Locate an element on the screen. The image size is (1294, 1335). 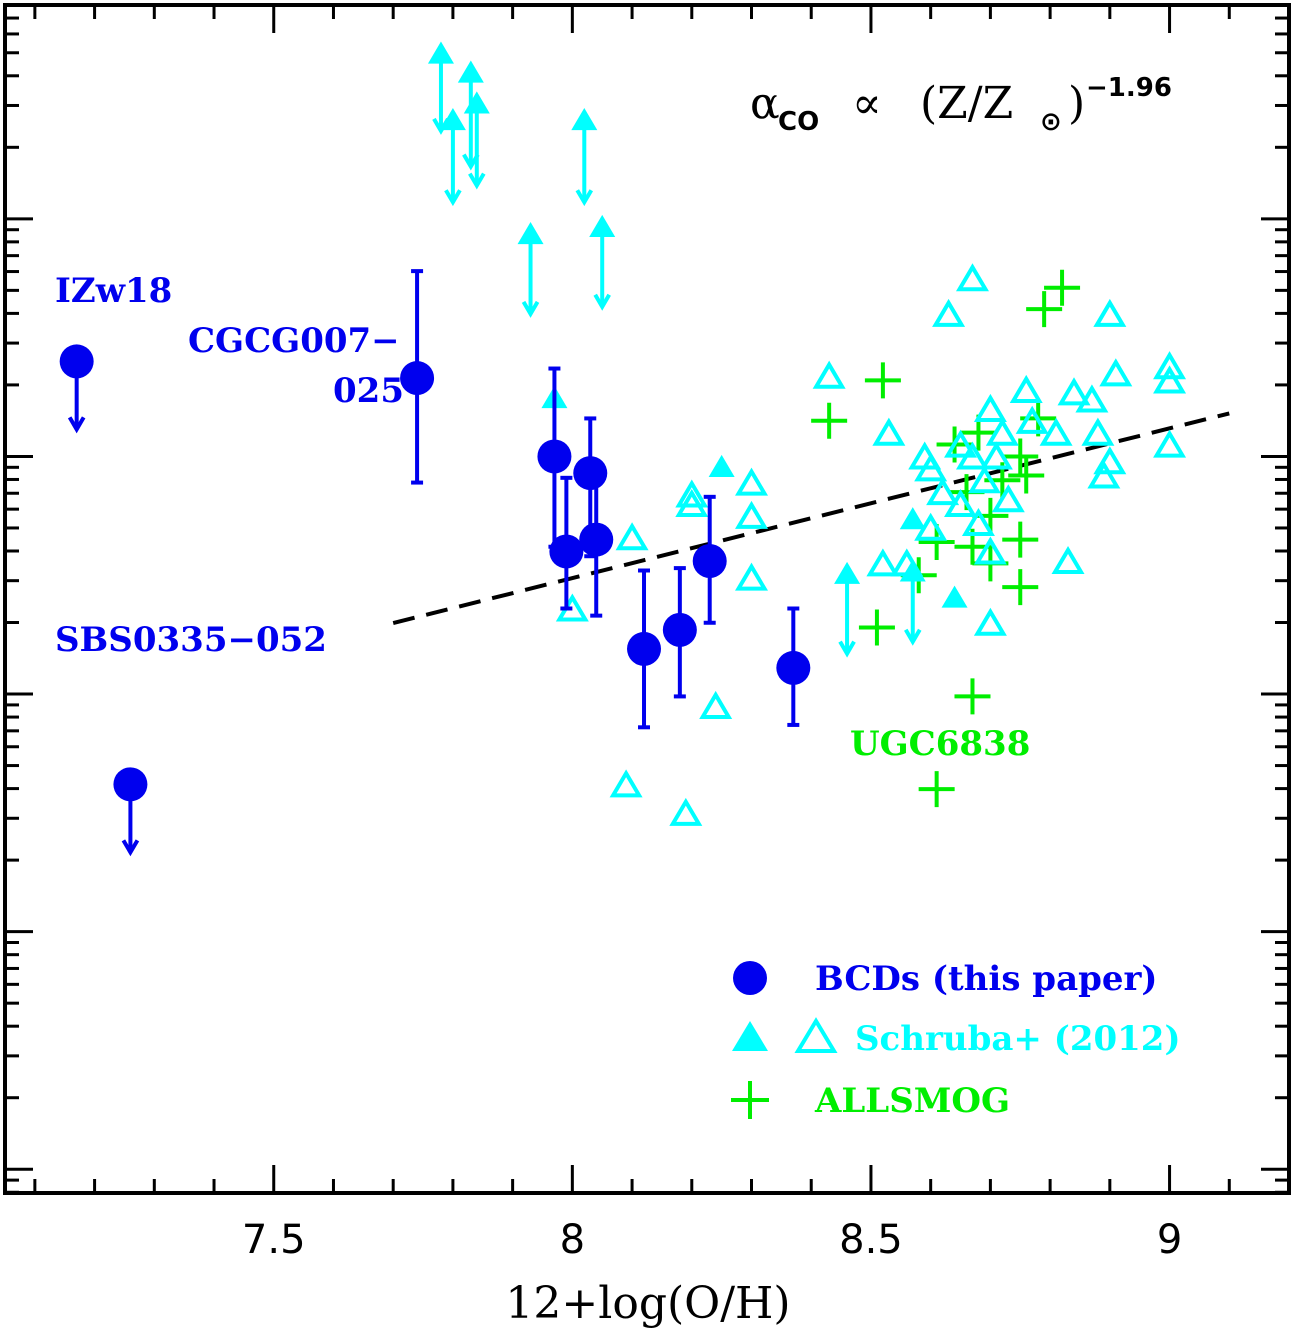
legend-marker-schruba-filled is located at coordinates (750, 1036).